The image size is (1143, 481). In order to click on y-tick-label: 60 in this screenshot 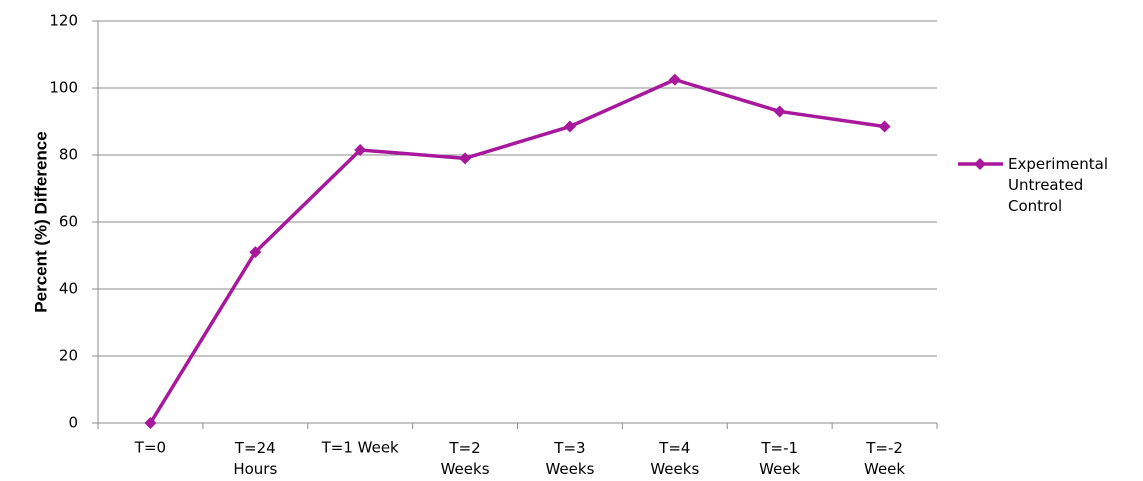, I will do `click(68, 222)`.